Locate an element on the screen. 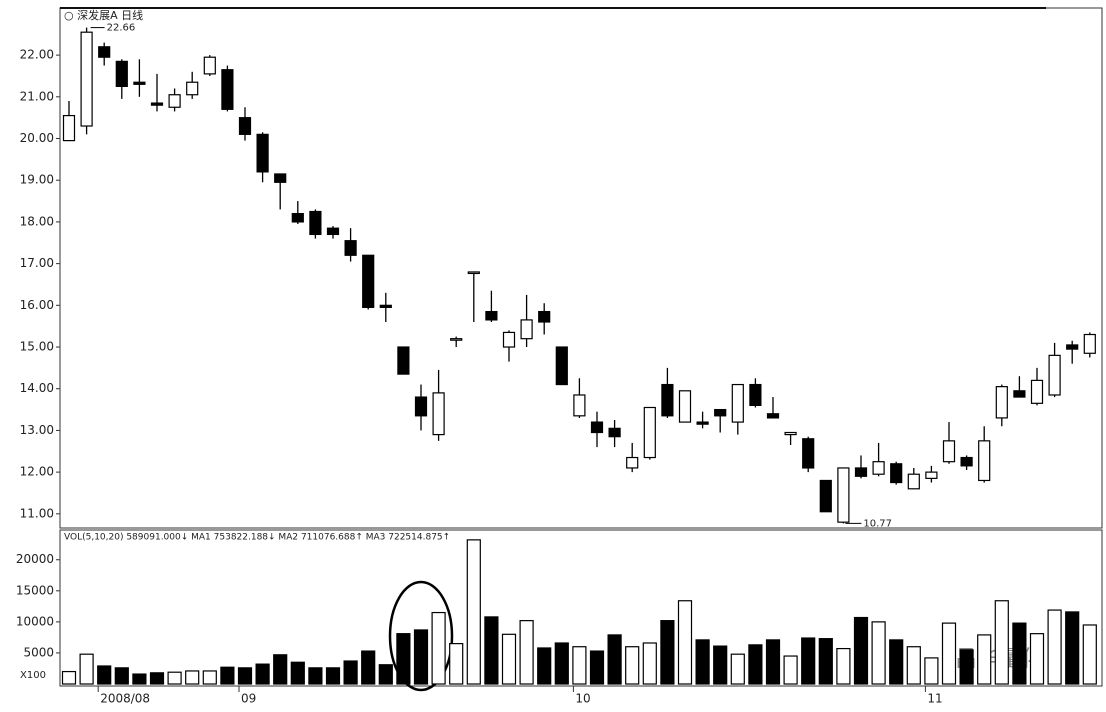 The image size is (1106, 712). y-tick-label: 14.00 is located at coordinates (37, 388).